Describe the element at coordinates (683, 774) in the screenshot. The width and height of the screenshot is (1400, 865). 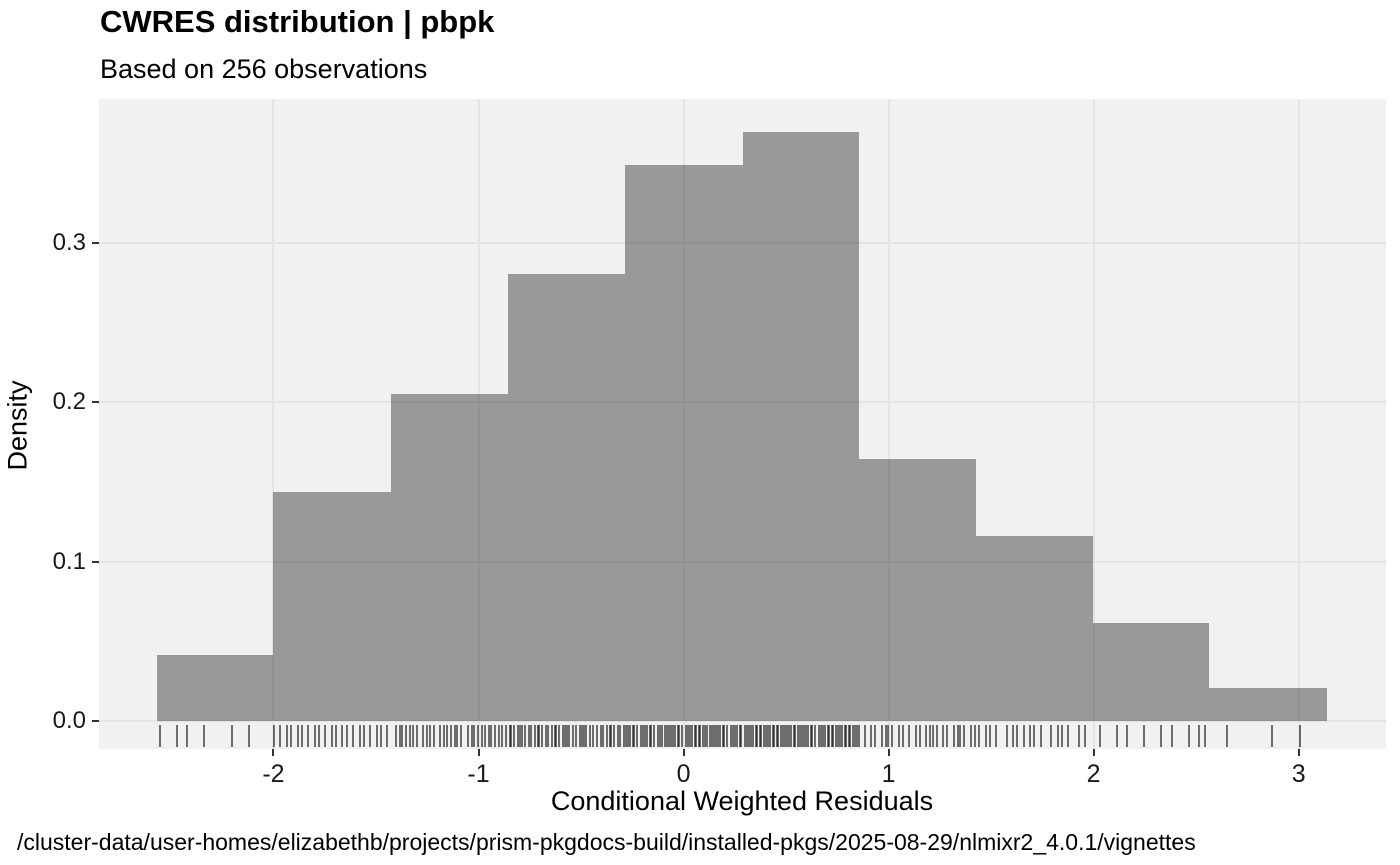
I see `x-tick-label: 0` at that location.